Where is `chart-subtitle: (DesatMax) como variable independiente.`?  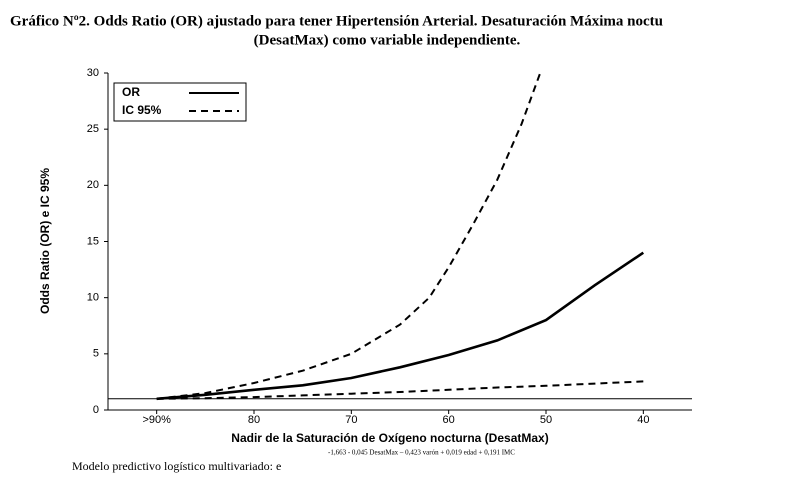
chart-subtitle: (DesatMax) como variable independiente. is located at coordinates (387, 40).